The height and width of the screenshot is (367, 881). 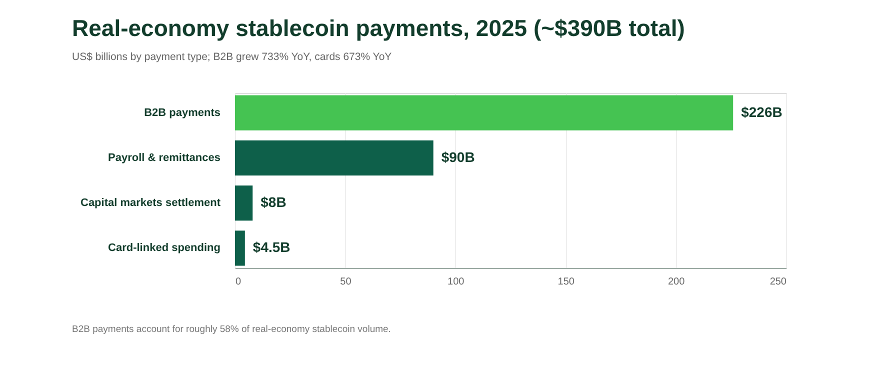 What do you see at coordinates (271, 247) in the screenshot?
I see `data-label: $4.5B` at bounding box center [271, 247].